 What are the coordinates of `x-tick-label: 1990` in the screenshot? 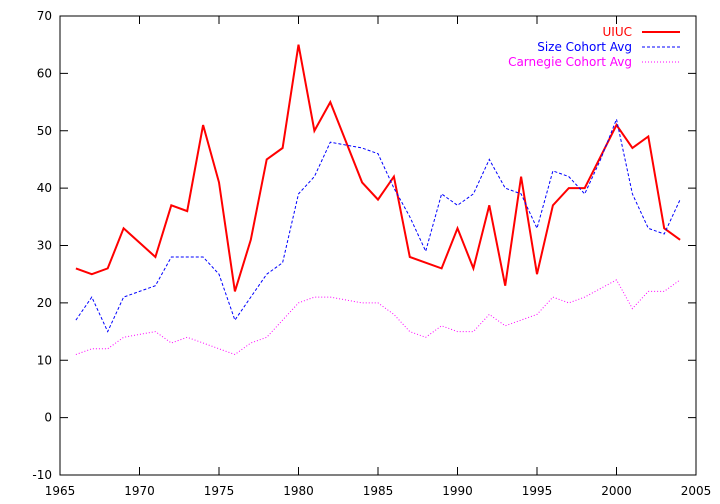 It's located at (457, 491).